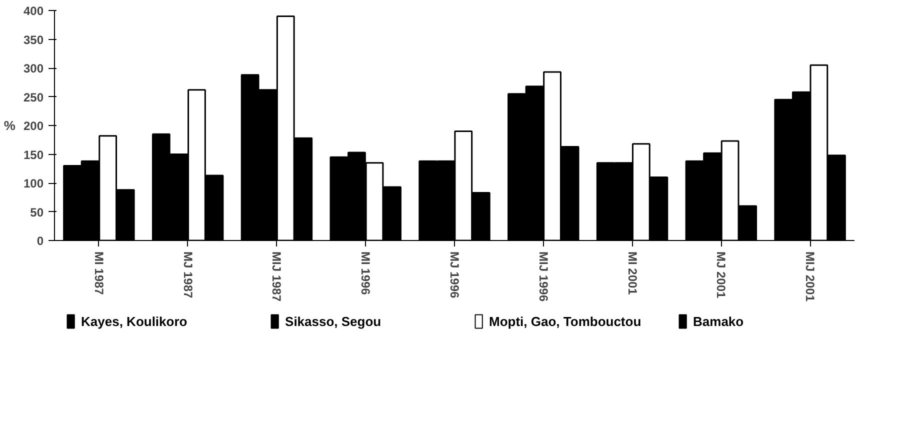  Describe the element at coordinates (10, 125) in the screenshot. I see `y-axis-title: %` at that location.